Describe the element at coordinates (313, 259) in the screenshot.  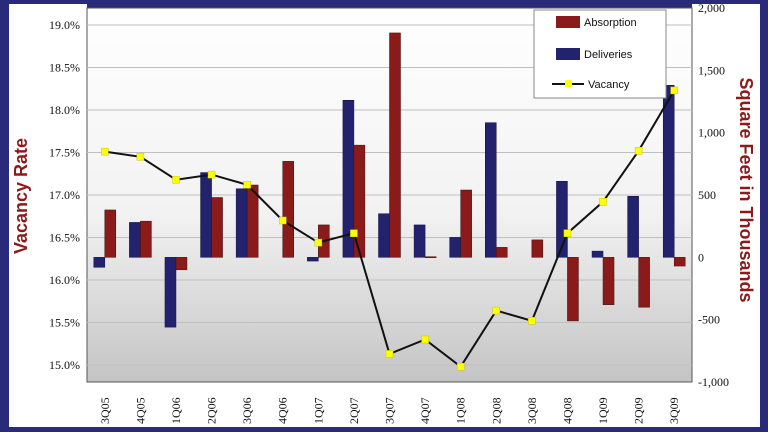
I see `bar-deliveries-1Q07` at that location.